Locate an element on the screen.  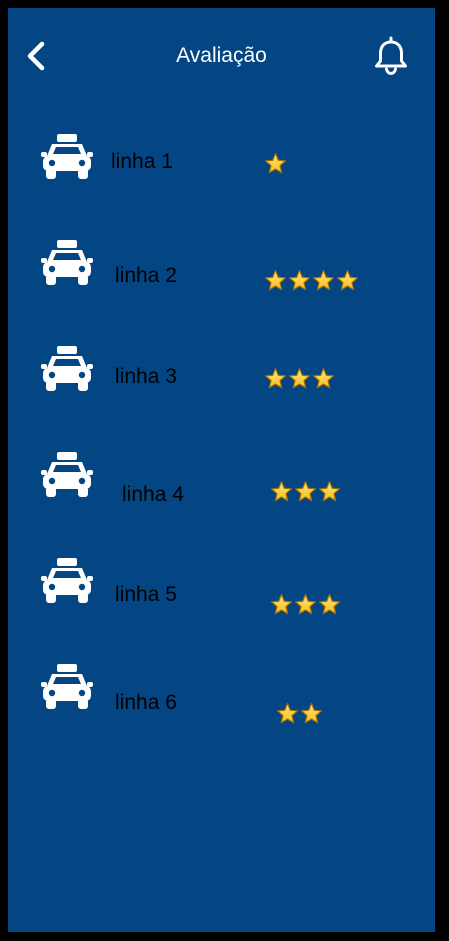
page-title: Avaliação is located at coordinates (221, 55).